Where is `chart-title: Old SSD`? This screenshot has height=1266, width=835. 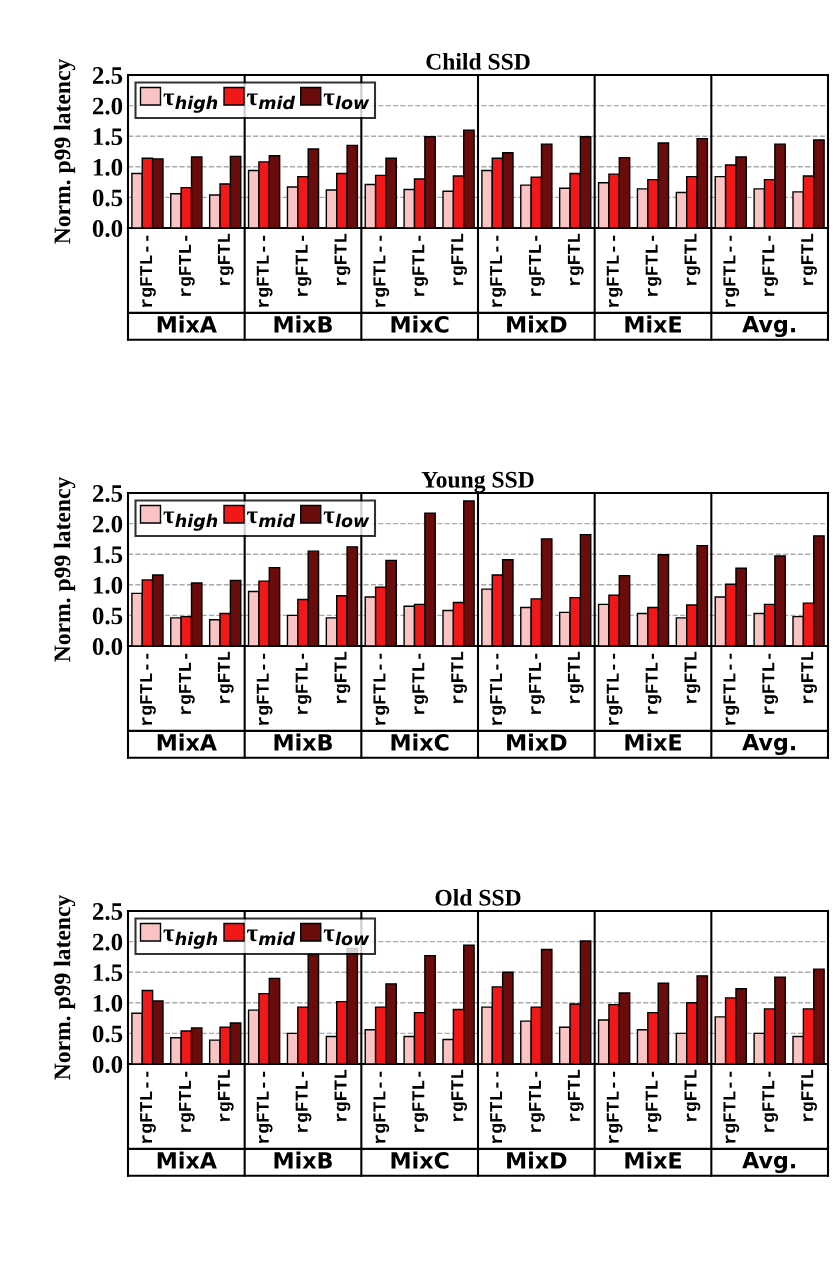 chart-title: Old SSD is located at coordinates (478, 897).